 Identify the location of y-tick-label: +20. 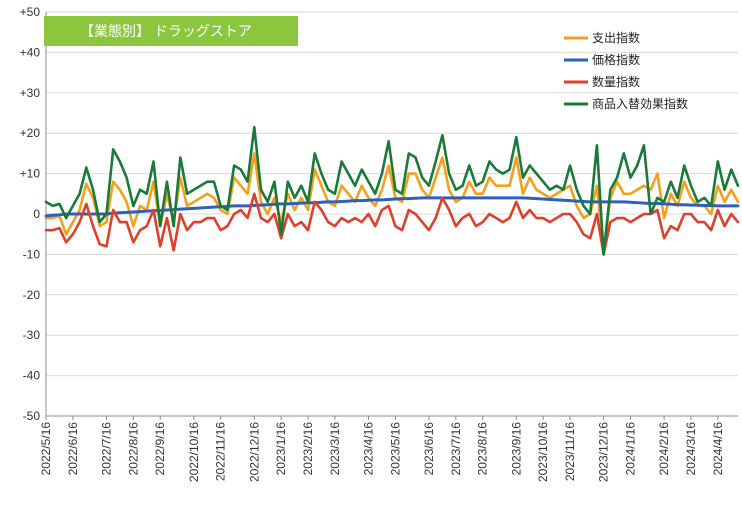
(30, 133).